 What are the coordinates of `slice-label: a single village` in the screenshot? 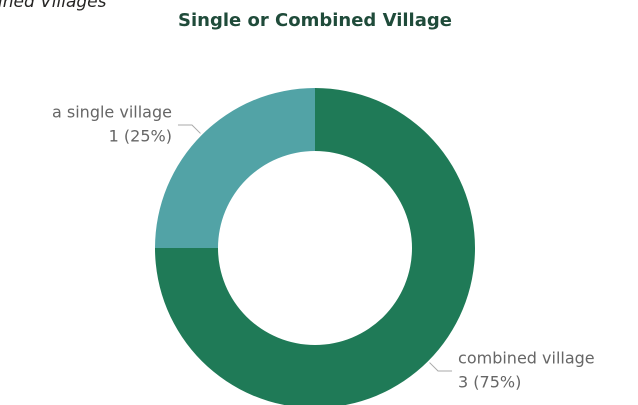 It's located at (112, 111).